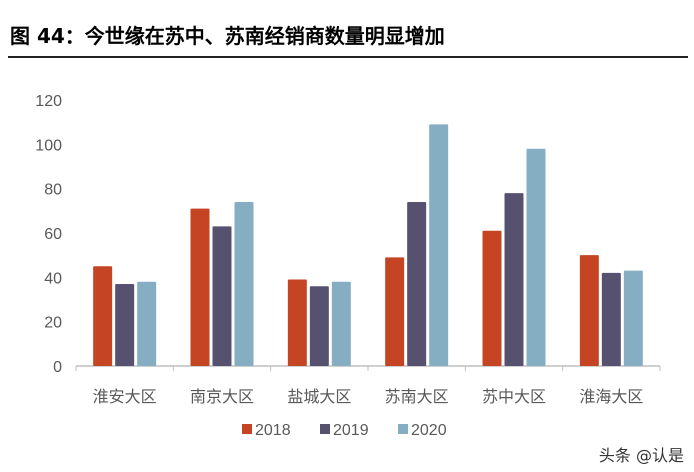 This screenshot has width=694, height=472. What do you see at coordinates (325, 429) in the screenshot?
I see `legend-swatch-2019` at bounding box center [325, 429].